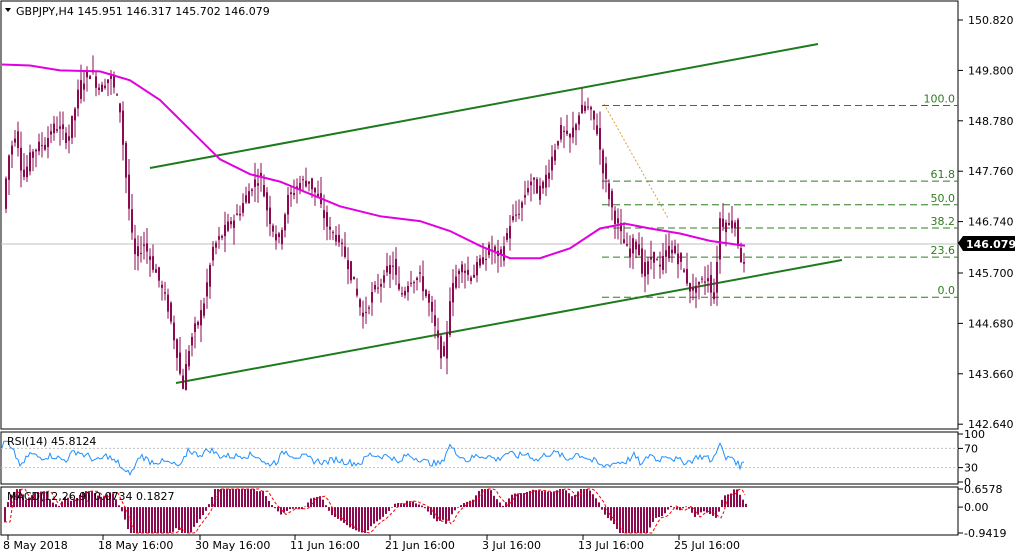  I want to click on y-tick-label: 143.660, so click(991, 374).